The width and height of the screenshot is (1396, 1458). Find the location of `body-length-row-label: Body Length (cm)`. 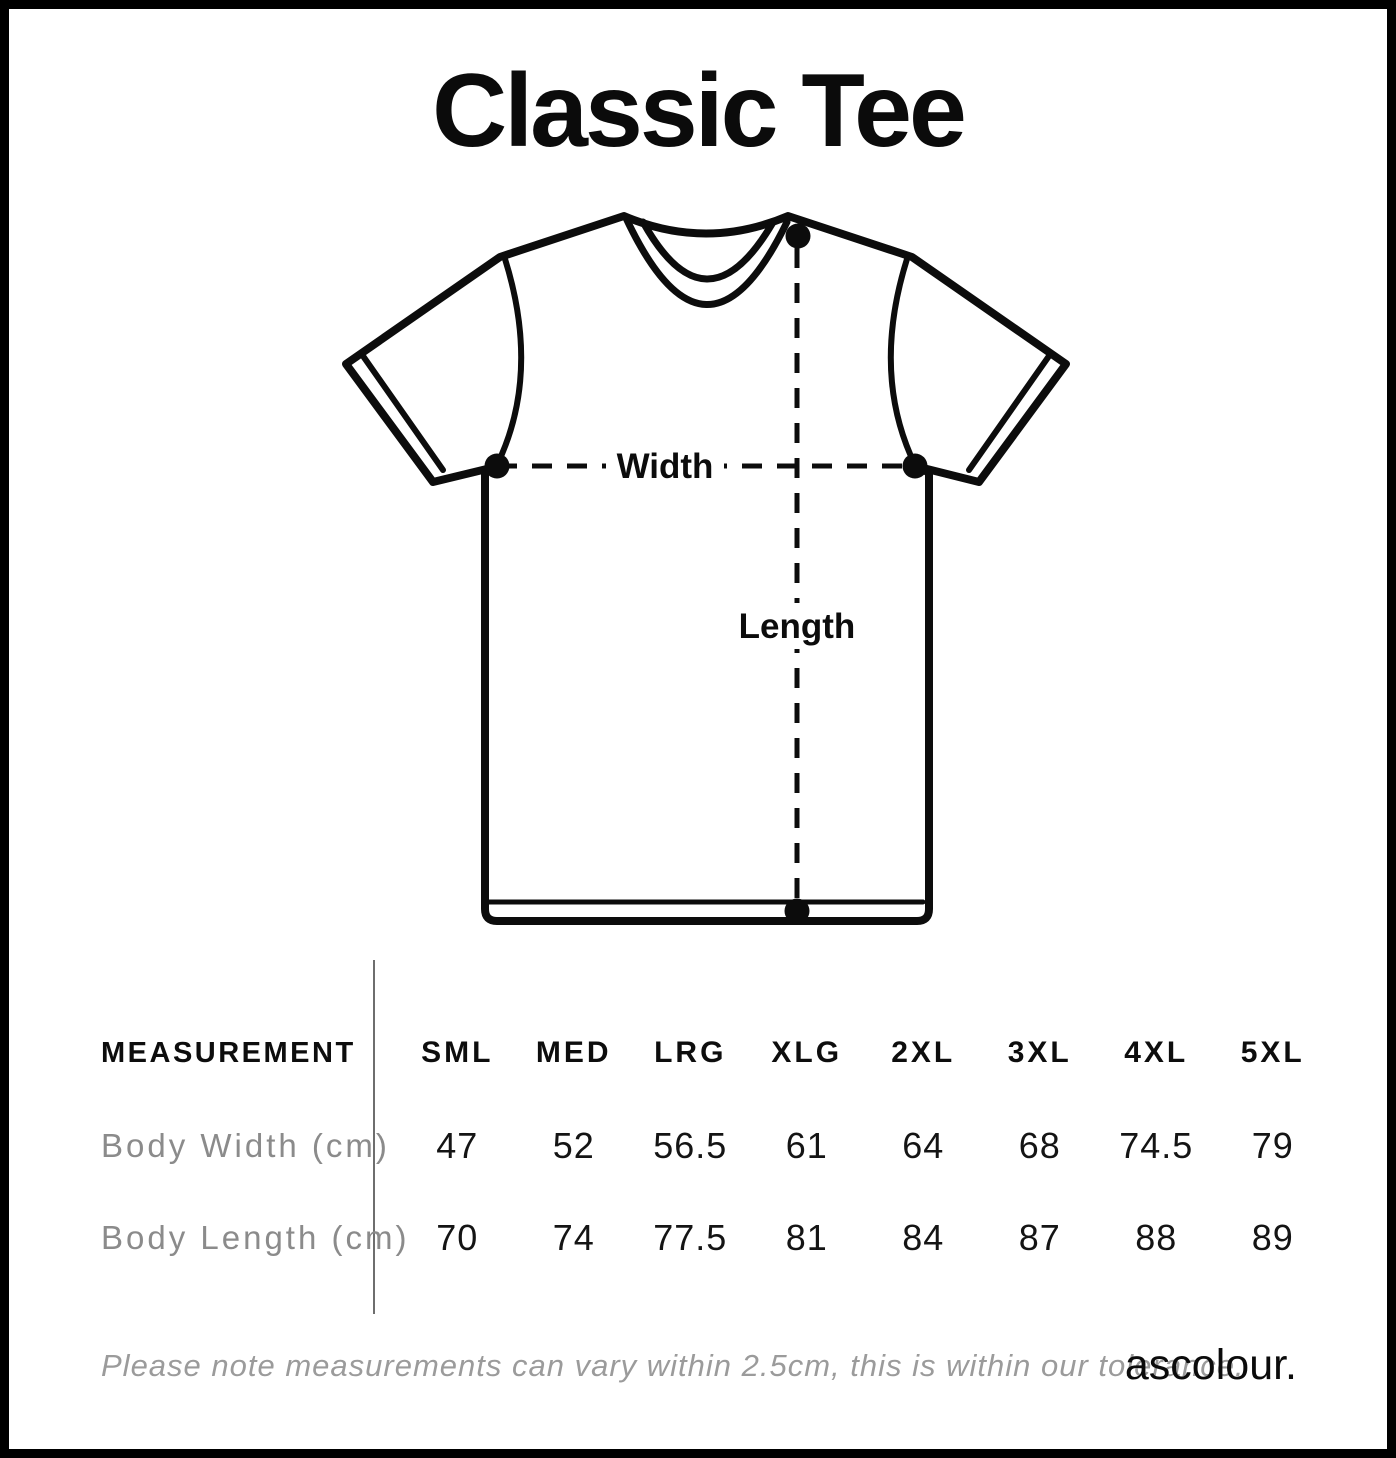

body-length-row-label: Body Length (cm) is located at coordinates (255, 1237).